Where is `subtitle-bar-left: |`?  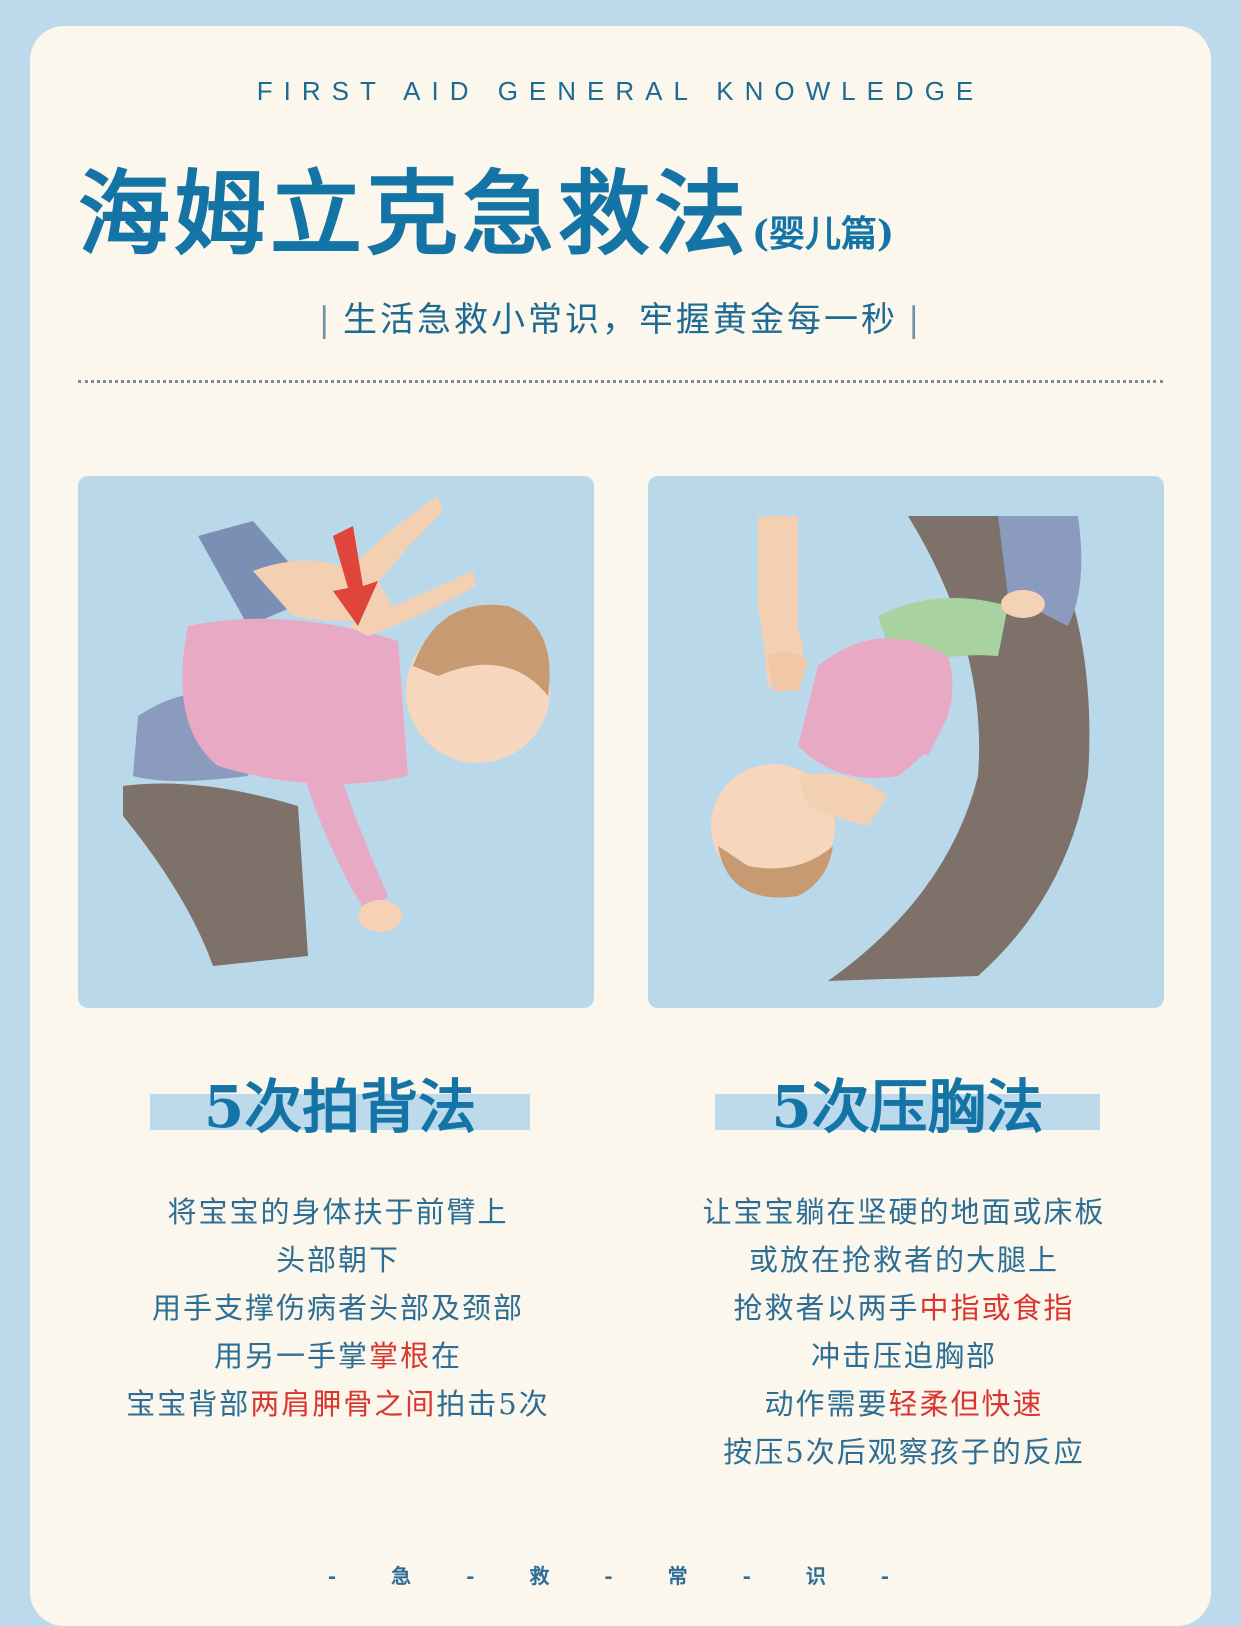
subtitle-bar-left: | is located at coordinates (325, 320).